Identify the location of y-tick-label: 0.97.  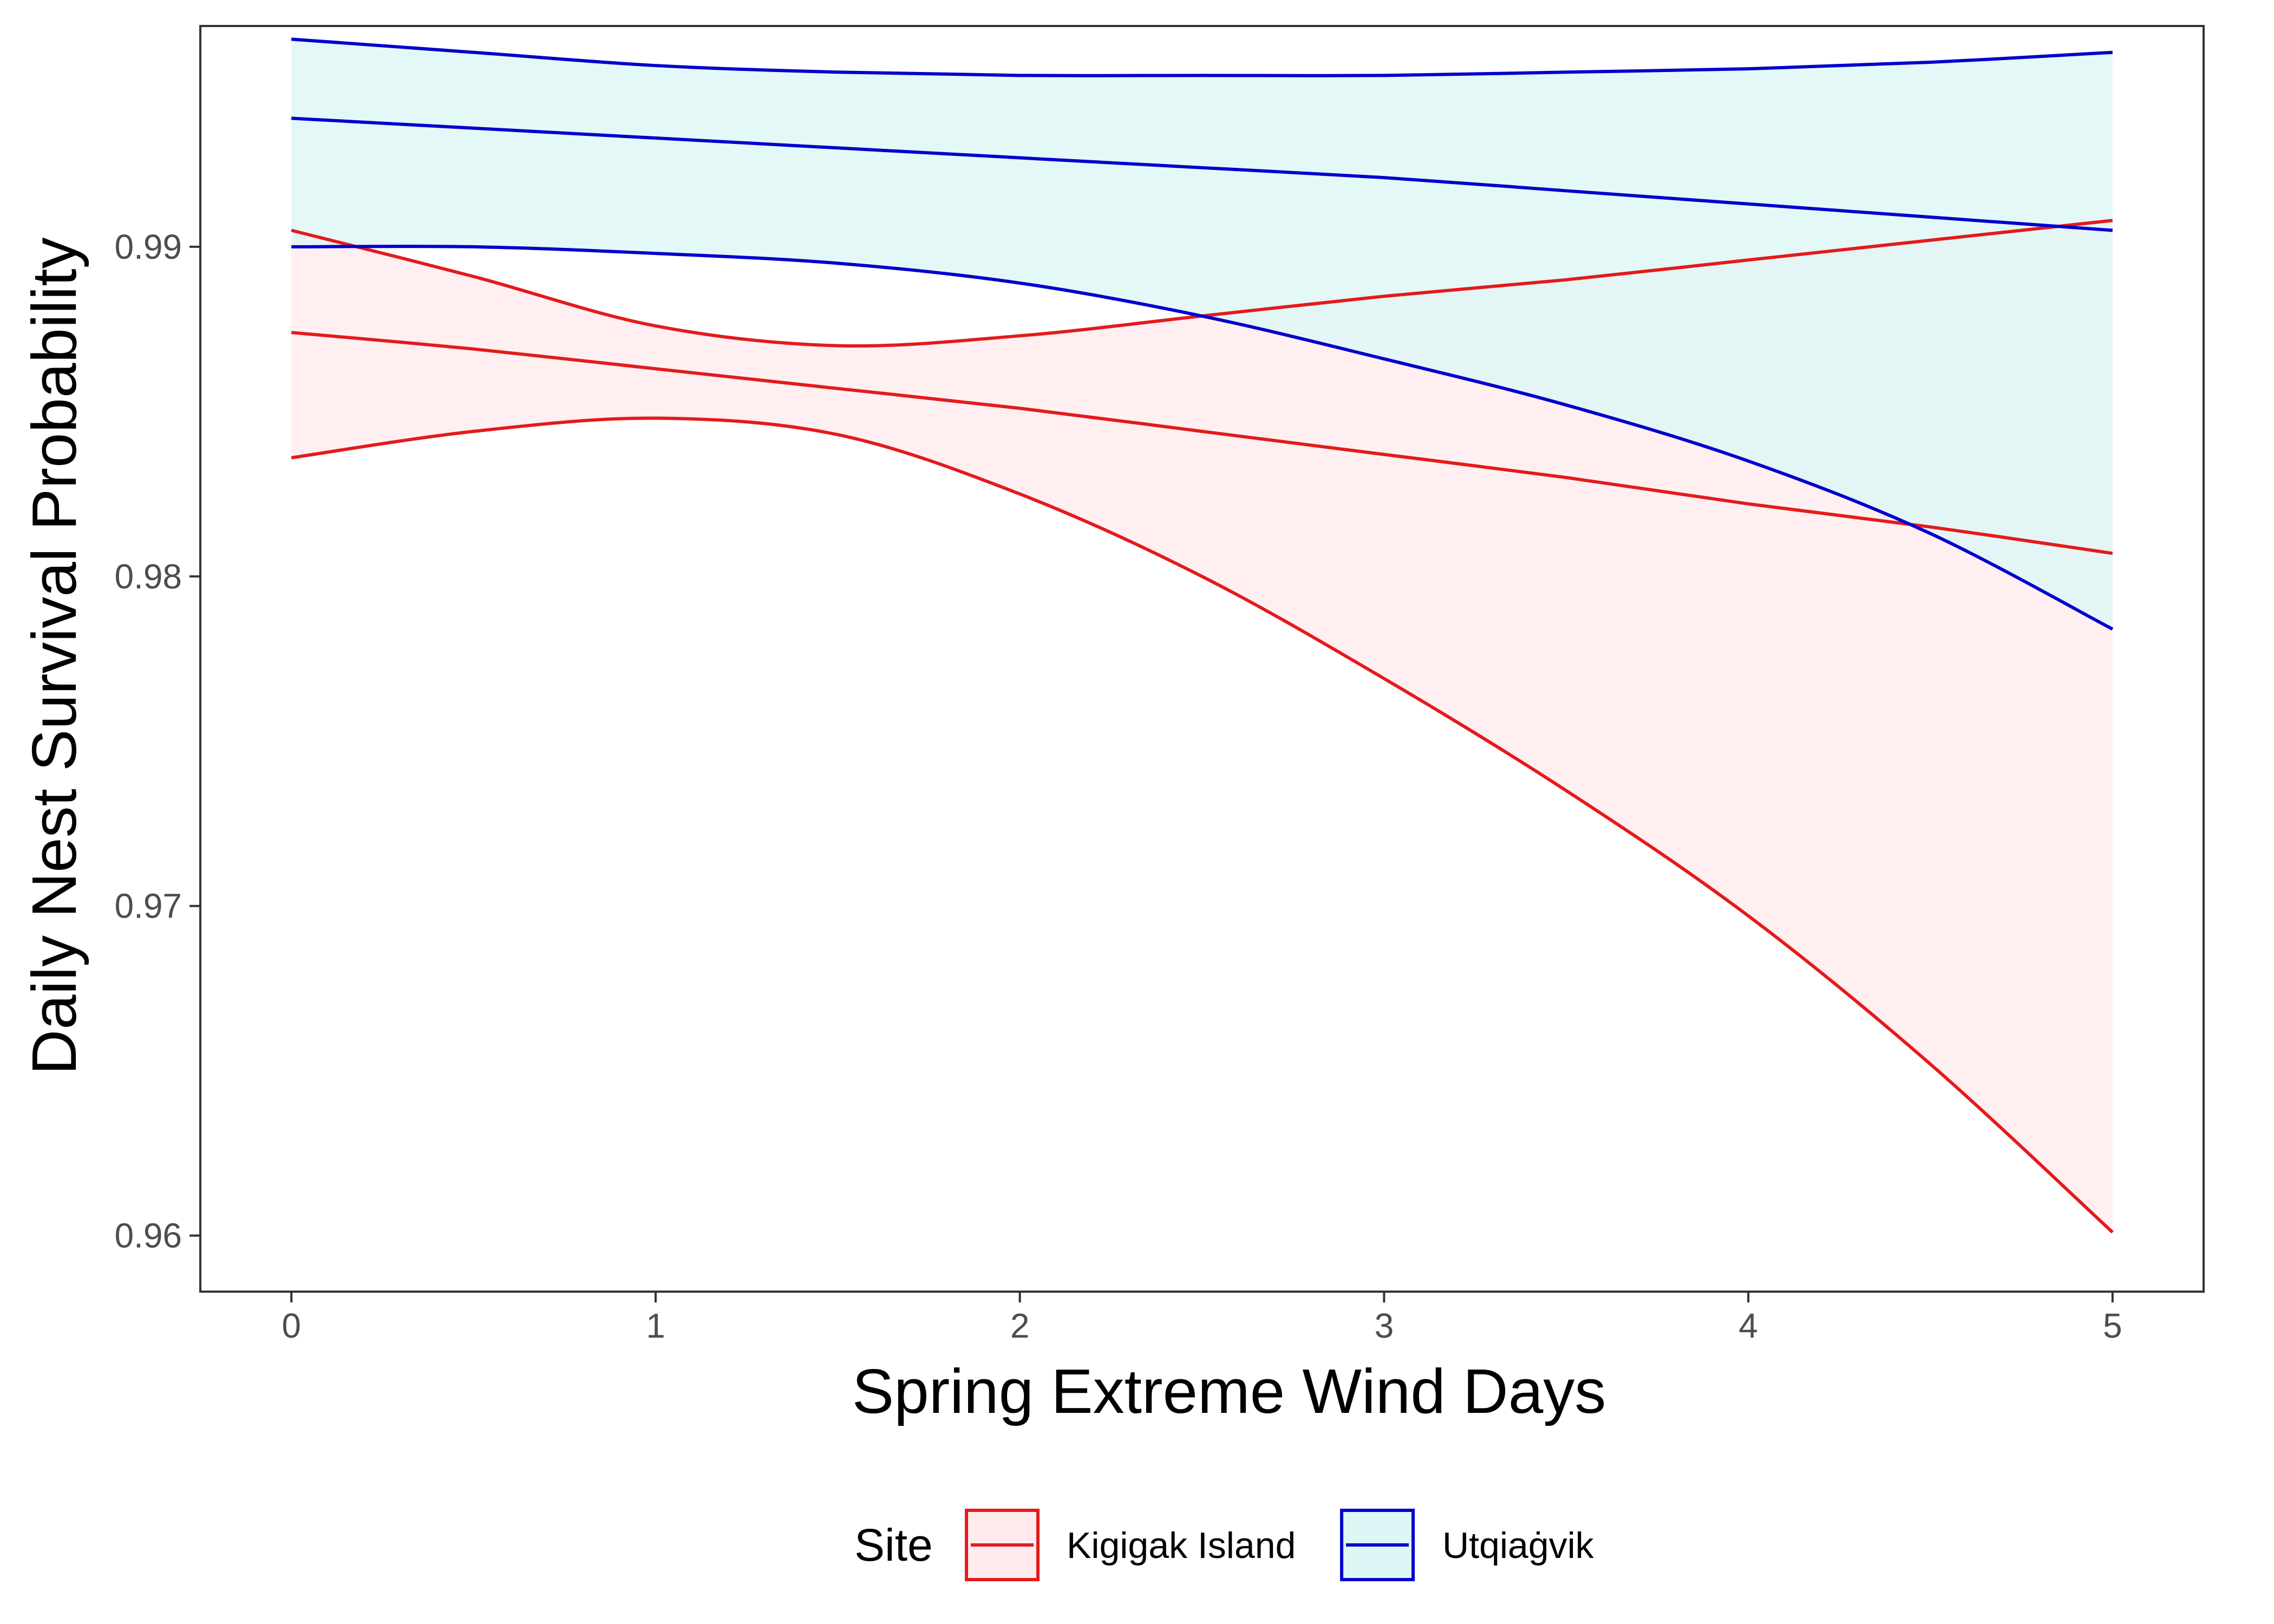
(148, 906).